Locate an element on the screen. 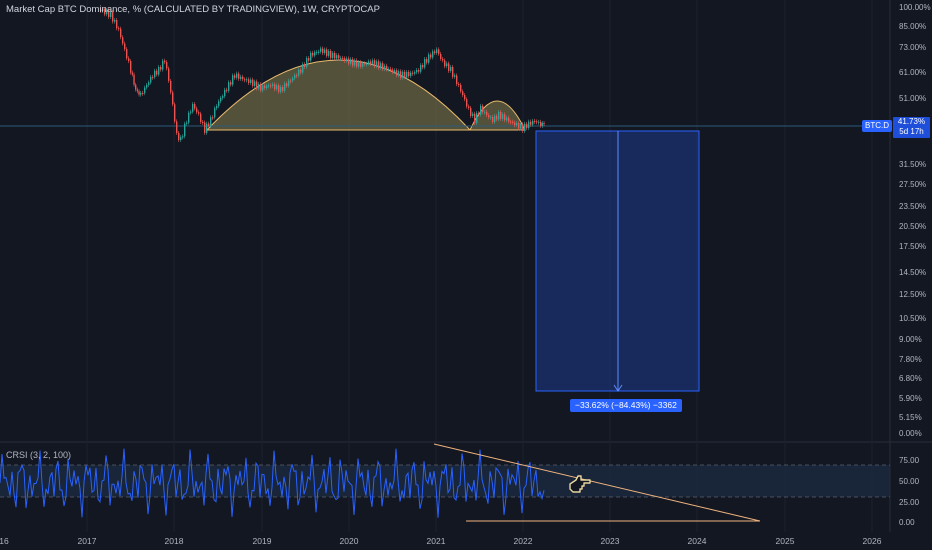  indicator-axis-label: 50.00 is located at coordinates (909, 481).